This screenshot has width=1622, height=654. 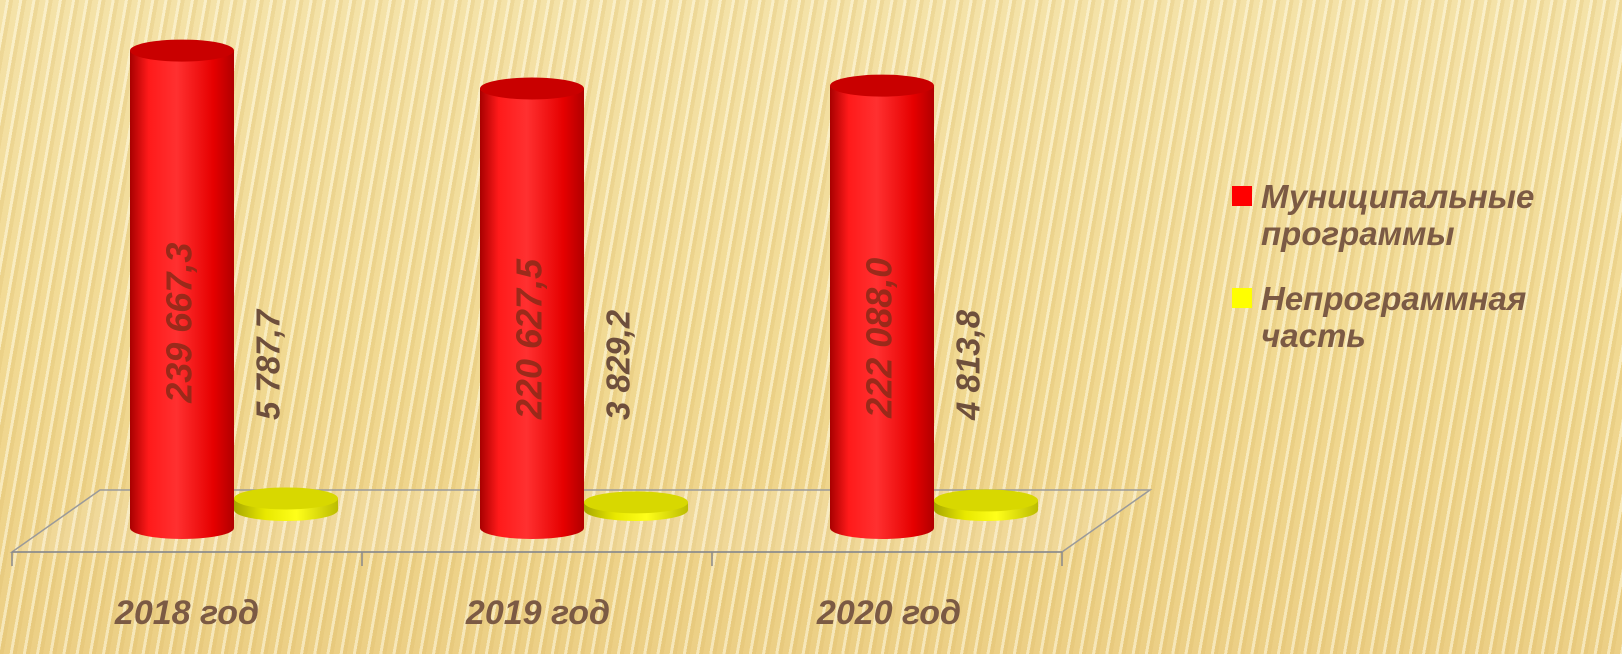 I want to click on x-tick-label: 2019 год, so click(x=537, y=613).